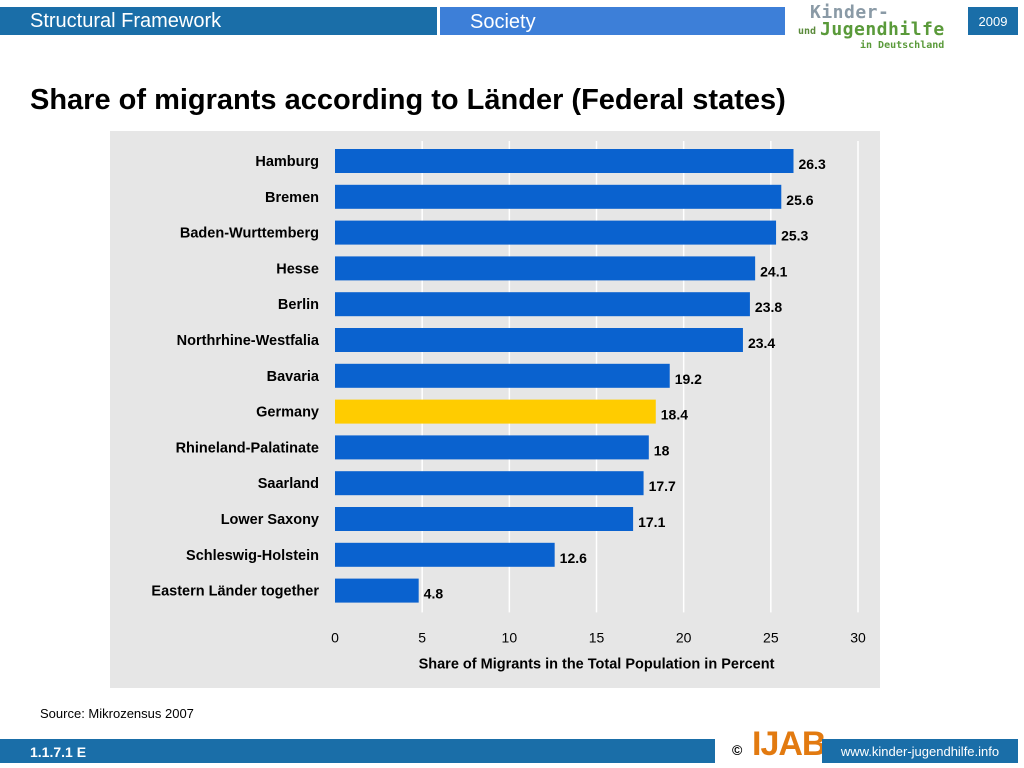 The height and width of the screenshot is (768, 1024). Describe the element at coordinates (434, 594) in the screenshot. I see `data-label: 4.8` at that location.